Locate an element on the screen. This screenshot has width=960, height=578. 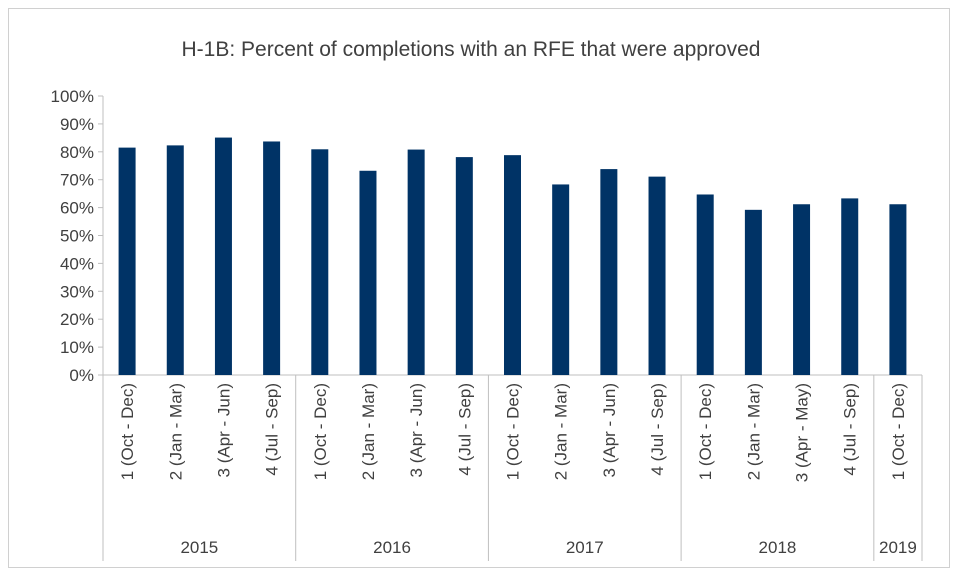
y-tick-label: 100% is located at coordinates (72, 96).